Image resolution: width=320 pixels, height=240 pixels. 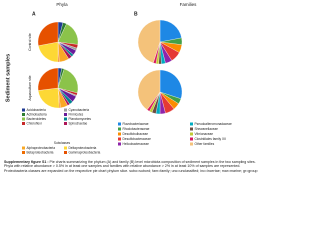 I want to click on legend-label: Shewanellaceae, so click(x=207, y=129).